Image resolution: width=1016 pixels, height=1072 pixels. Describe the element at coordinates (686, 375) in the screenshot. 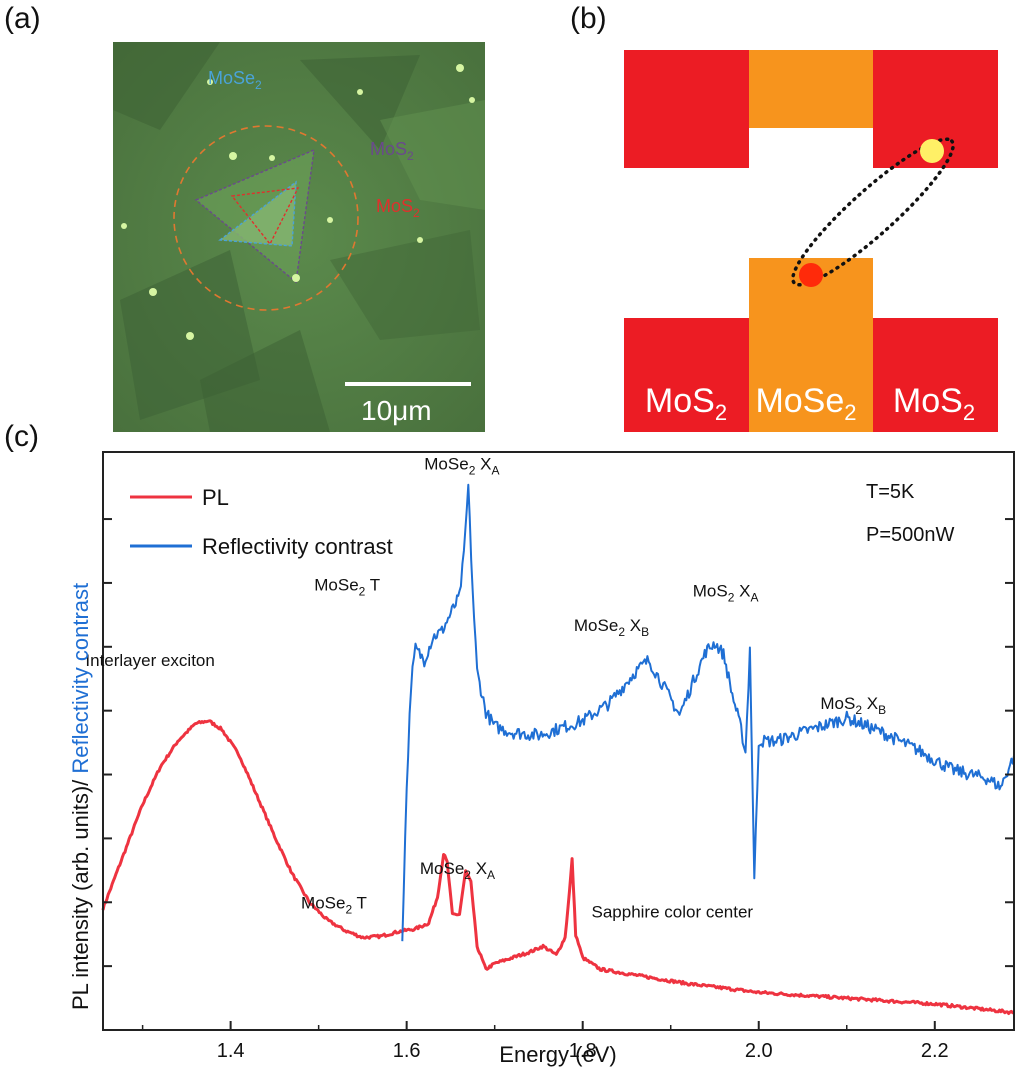

I see `mos2-block-bottom-left` at that location.